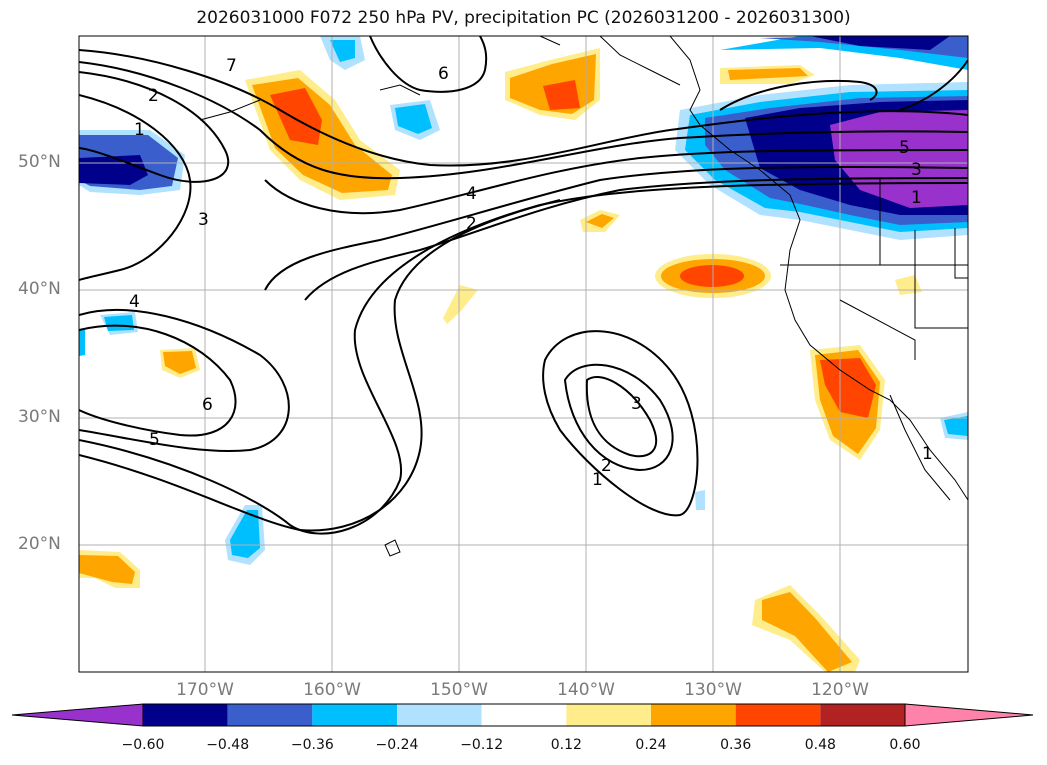 Image resolution: width=1047 pixels, height=765 pixels. What do you see at coordinates (443, 74) in the screenshot?
I see `pv-contour-6-north: 6` at bounding box center [443, 74].